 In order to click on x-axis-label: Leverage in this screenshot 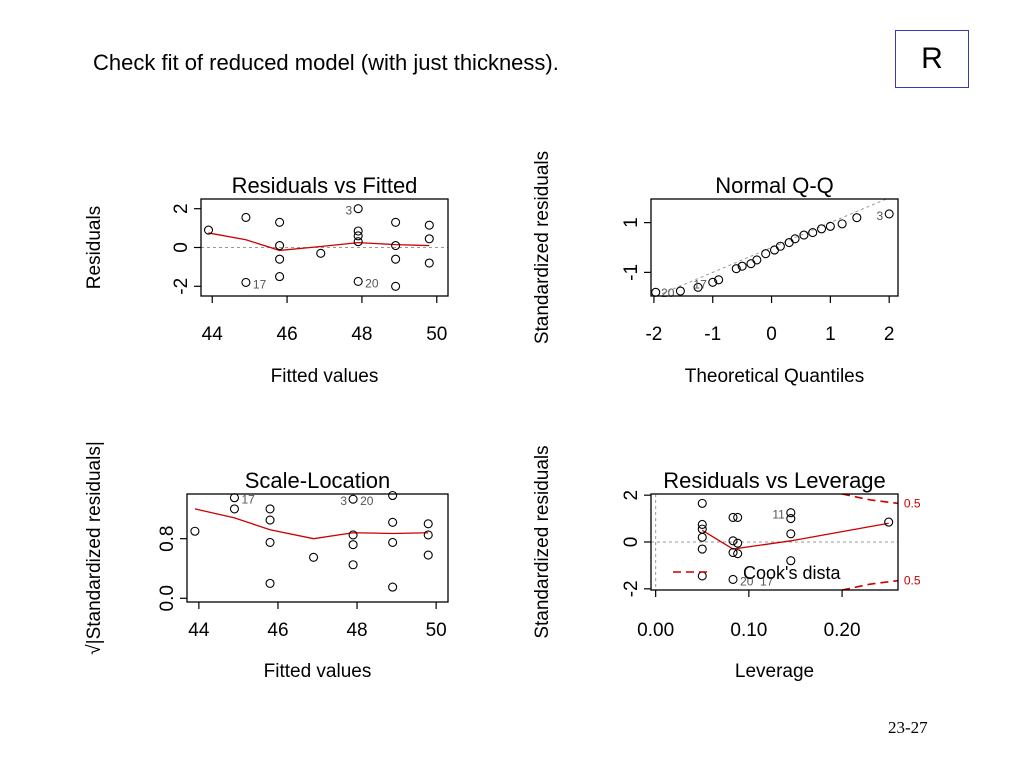, I will do `click(774, 671)`.